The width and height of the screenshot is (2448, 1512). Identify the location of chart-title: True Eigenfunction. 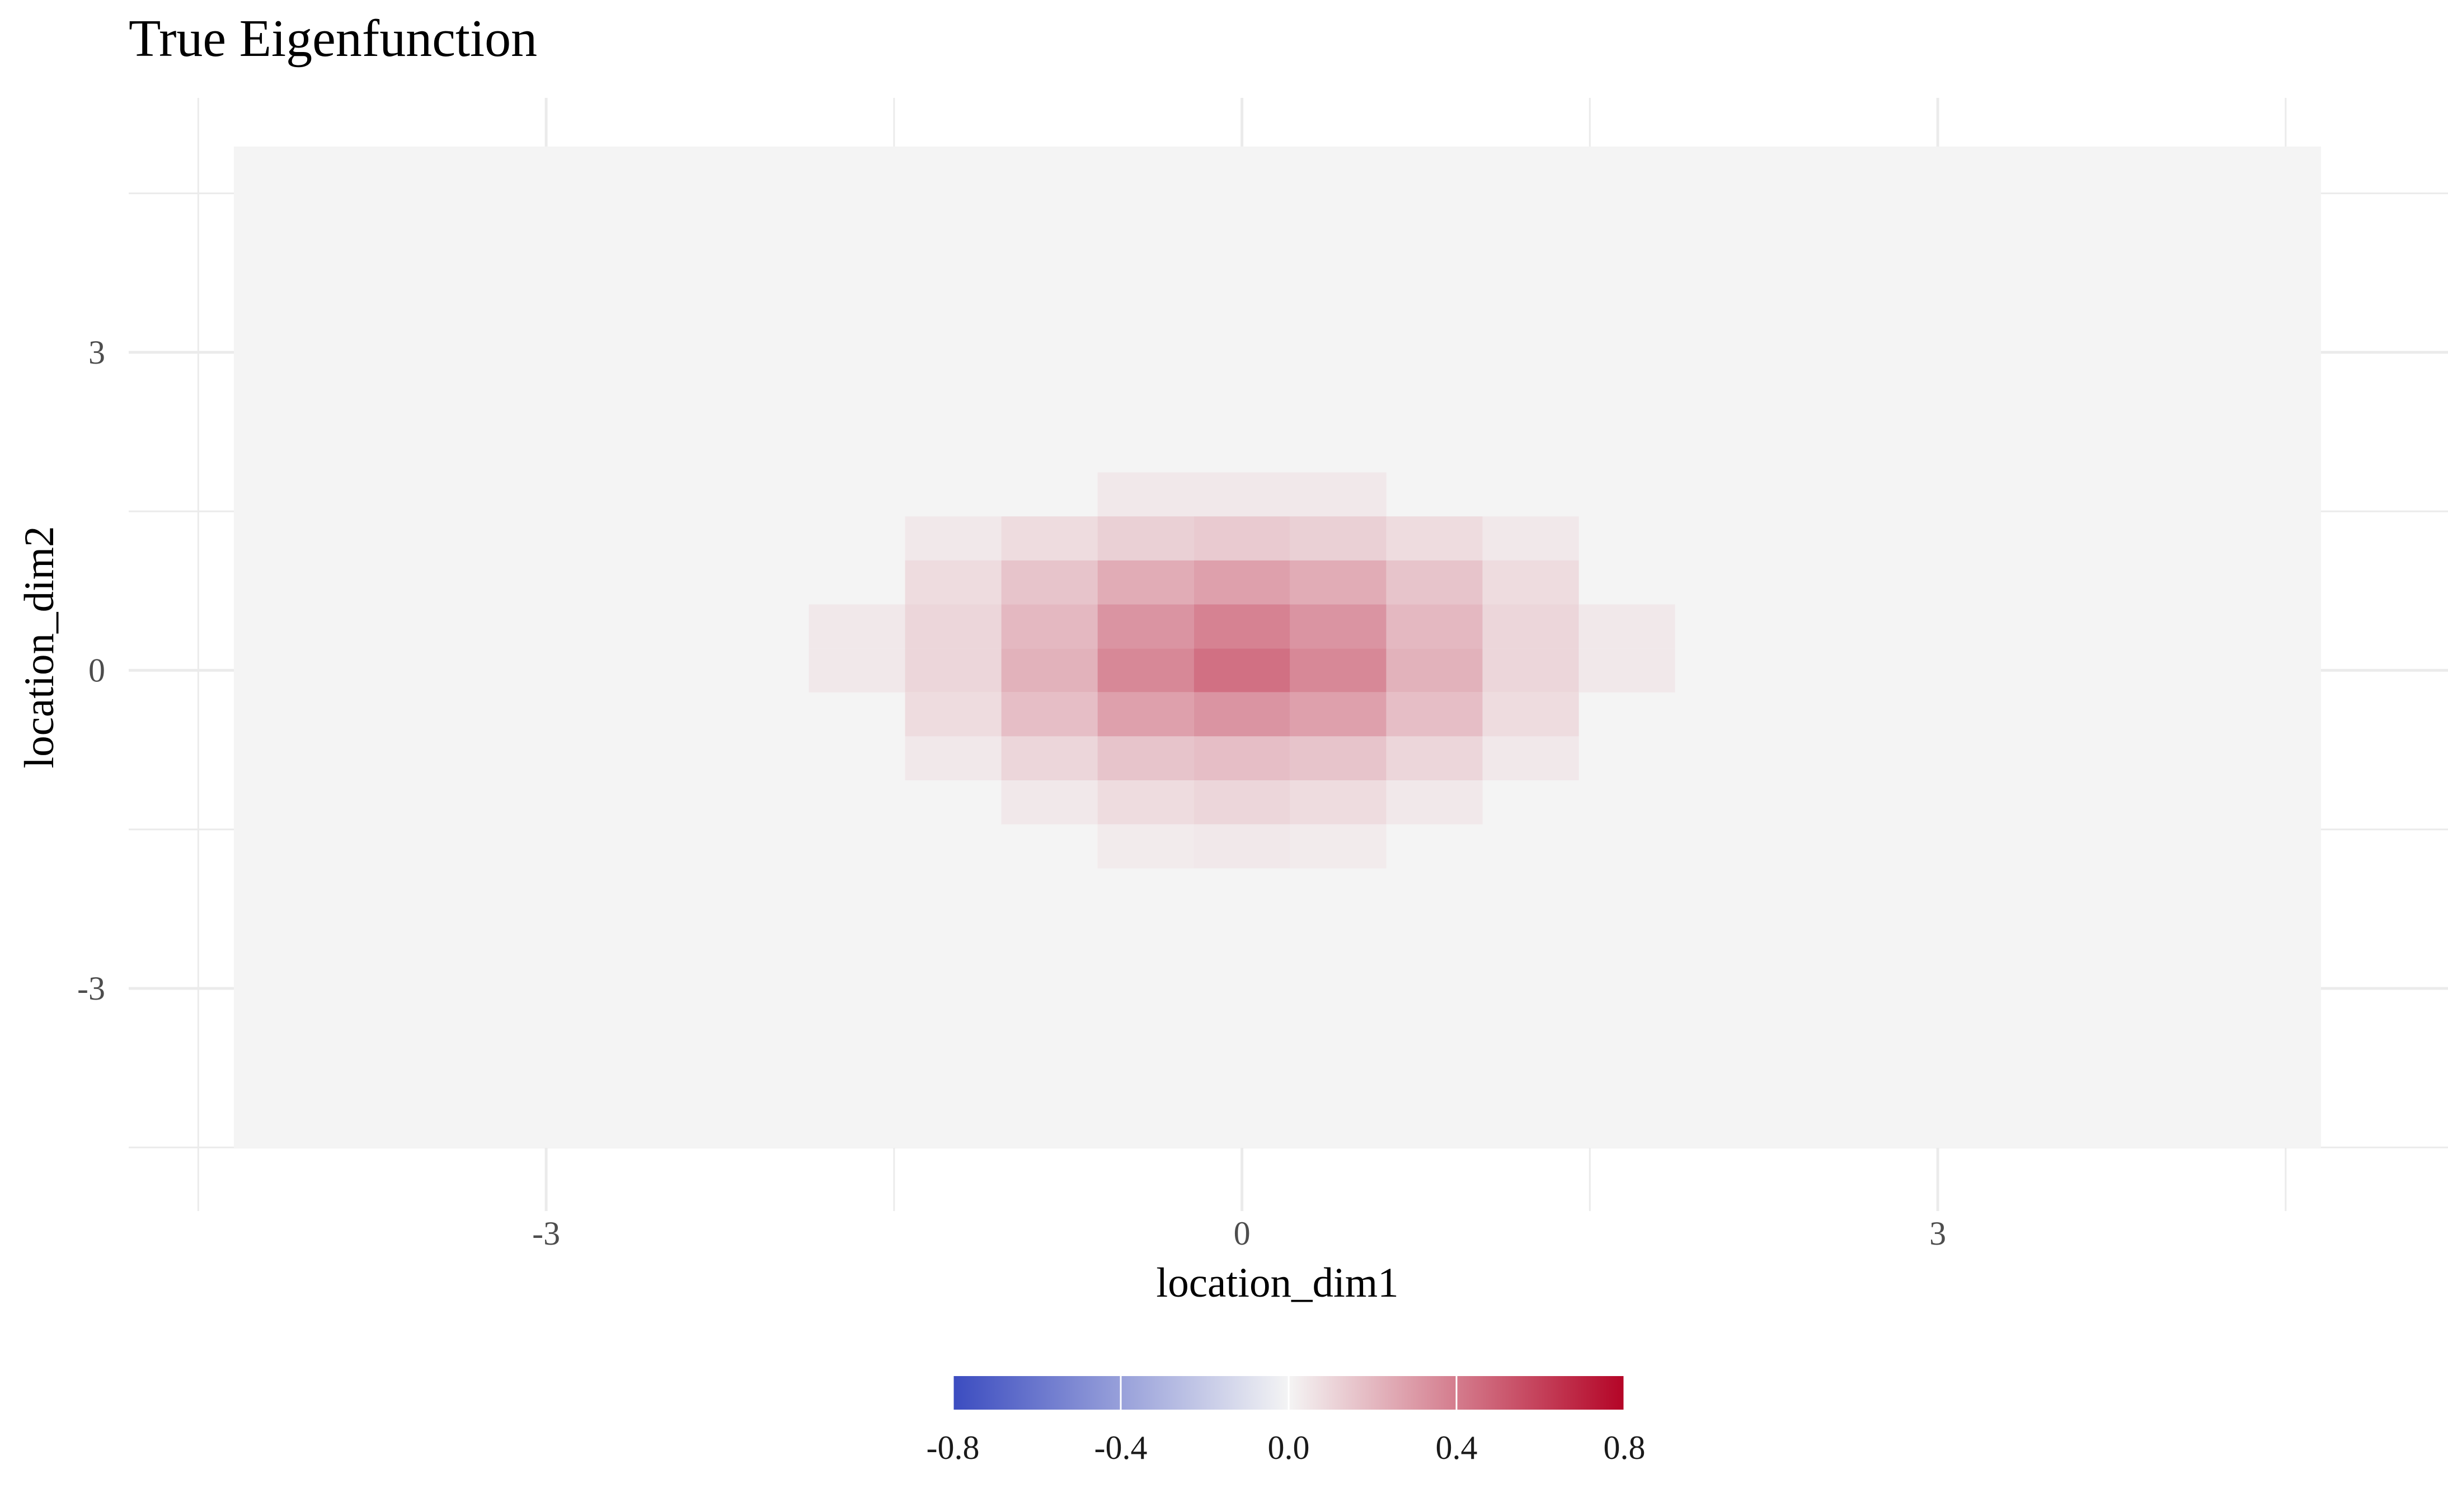
(333, 39).